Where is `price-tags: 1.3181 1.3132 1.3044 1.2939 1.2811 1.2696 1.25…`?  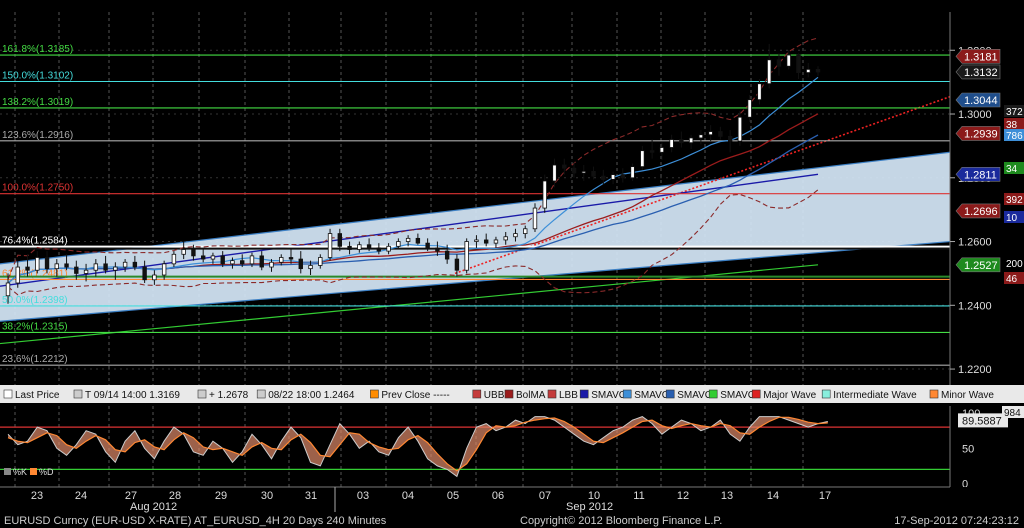 price-tags: 1.3181 1.3132 1.3044 1.2939 1.2811 1.2696 1.25… is located at coordinates (978, 161).